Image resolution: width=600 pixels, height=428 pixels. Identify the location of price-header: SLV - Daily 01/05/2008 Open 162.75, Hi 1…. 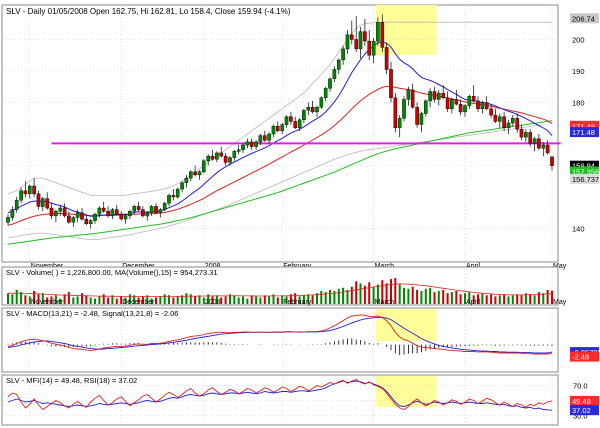
(148, 11).